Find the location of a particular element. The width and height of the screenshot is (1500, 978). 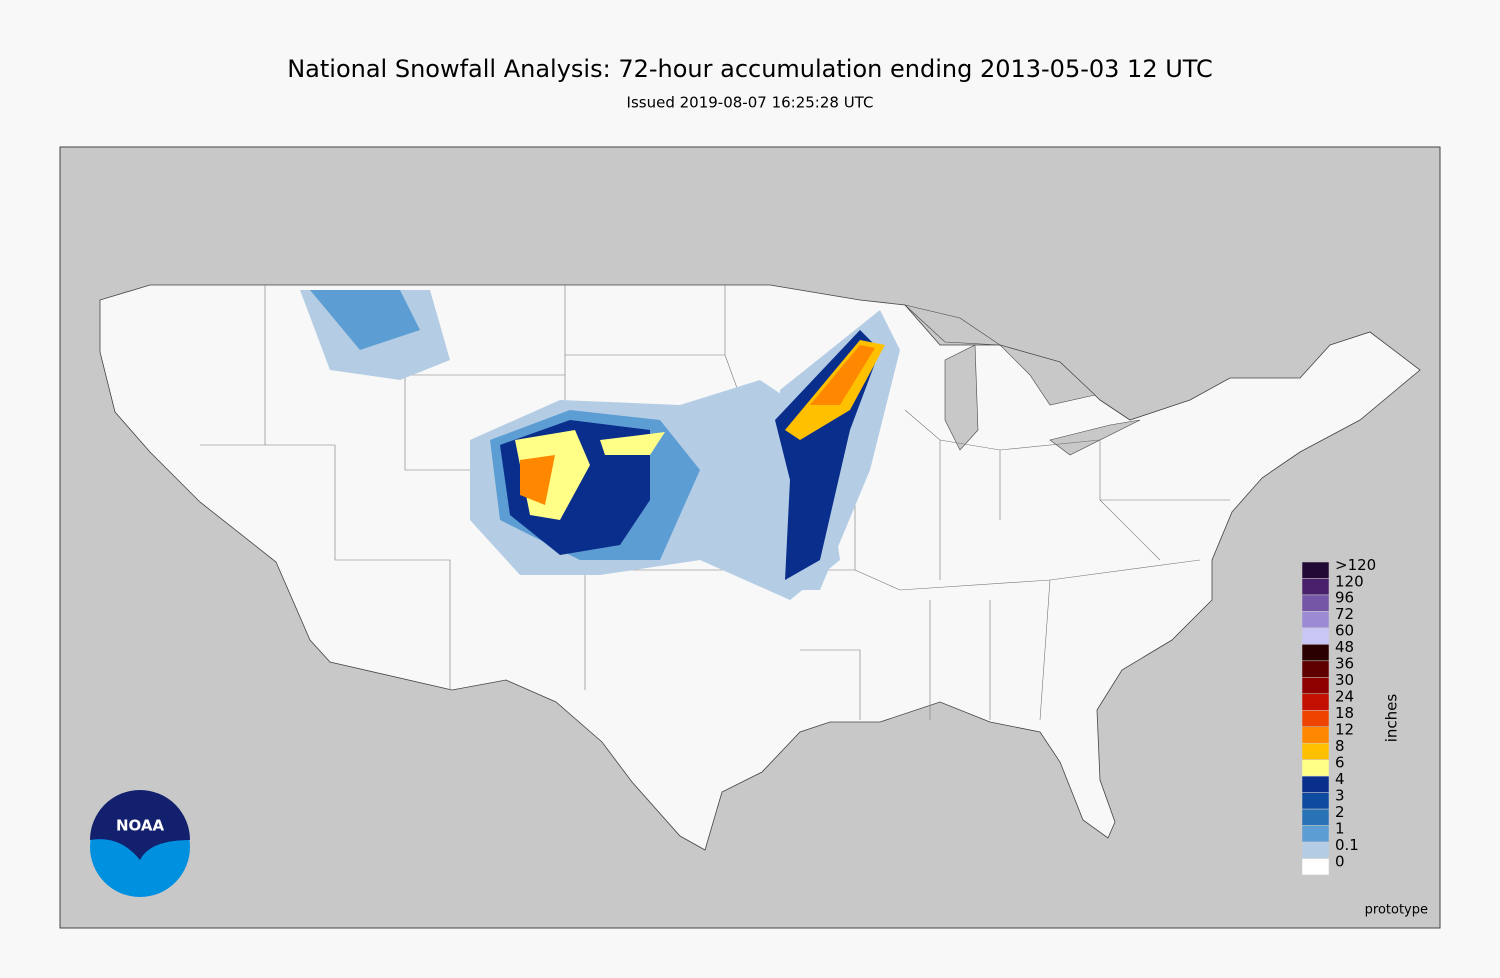

legend-label: 60 is located at coordinates (1344, 631).